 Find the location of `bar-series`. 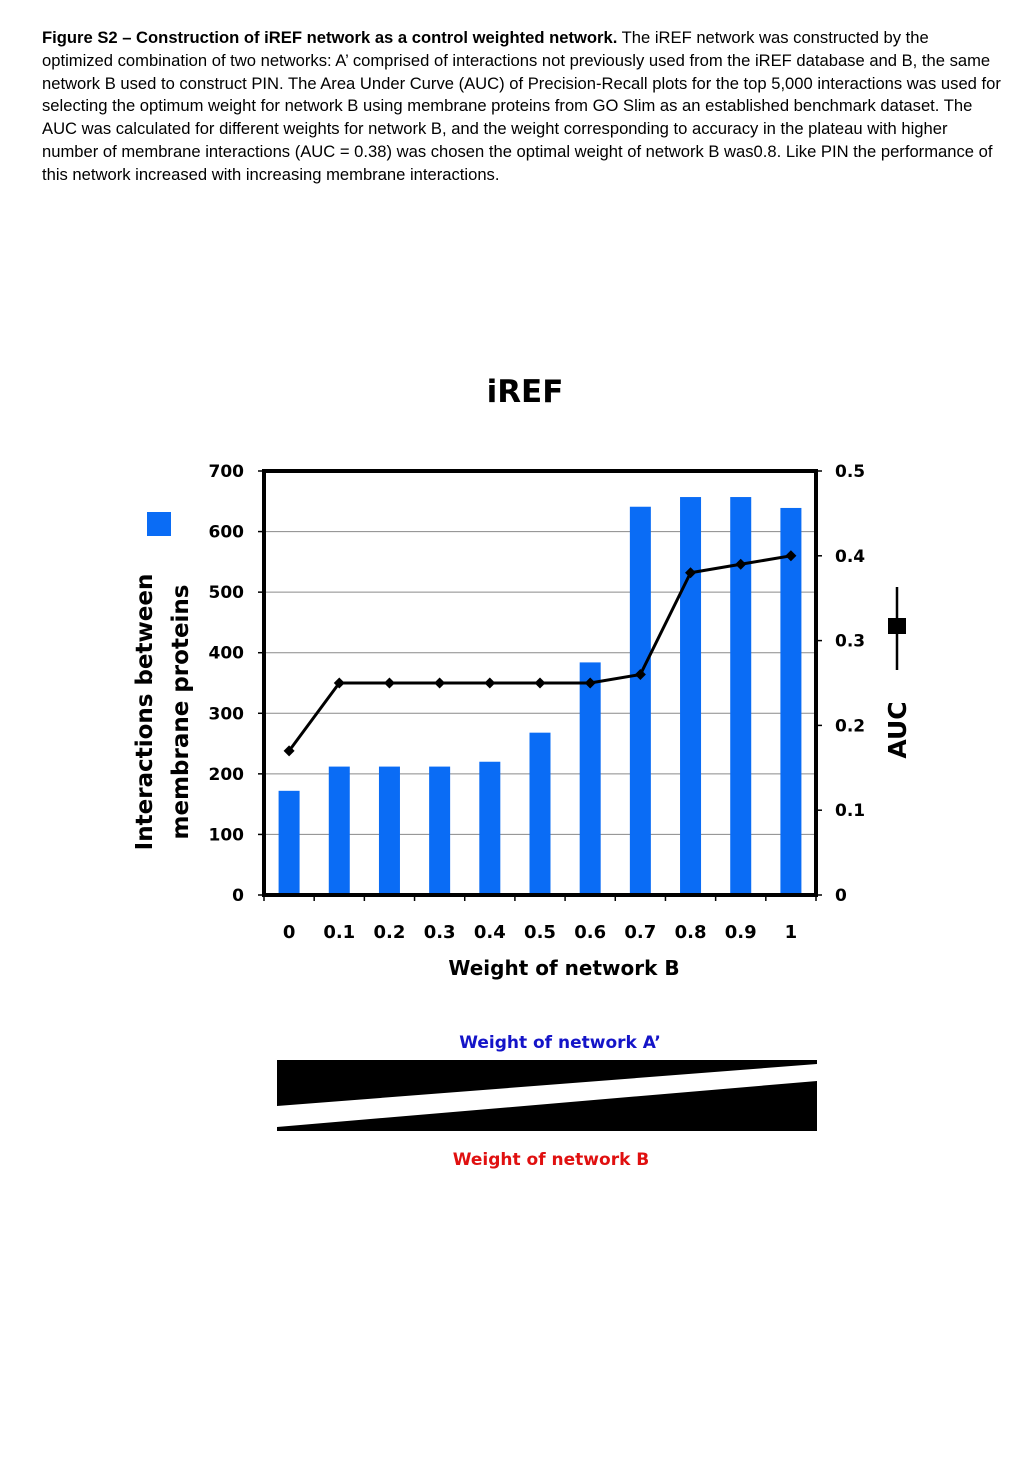

bar-series is located at coordinates (540, 696).